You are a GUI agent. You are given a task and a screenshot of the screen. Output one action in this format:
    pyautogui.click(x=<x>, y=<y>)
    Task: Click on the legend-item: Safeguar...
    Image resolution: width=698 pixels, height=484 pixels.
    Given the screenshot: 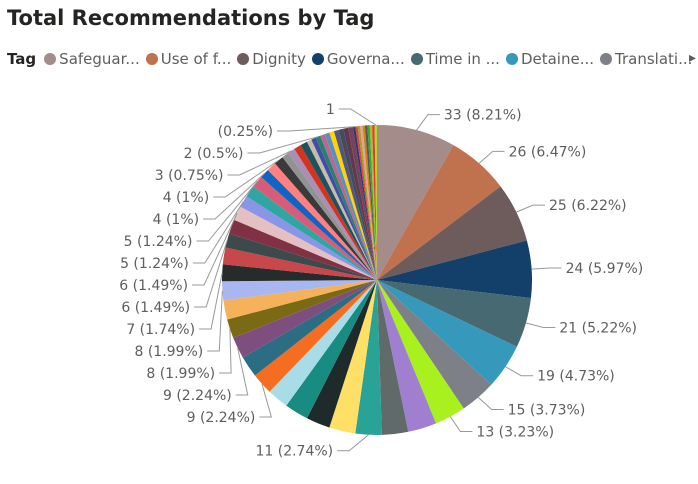 What is the action you would take?
    pyautogui.click(x=92, y=59)
    